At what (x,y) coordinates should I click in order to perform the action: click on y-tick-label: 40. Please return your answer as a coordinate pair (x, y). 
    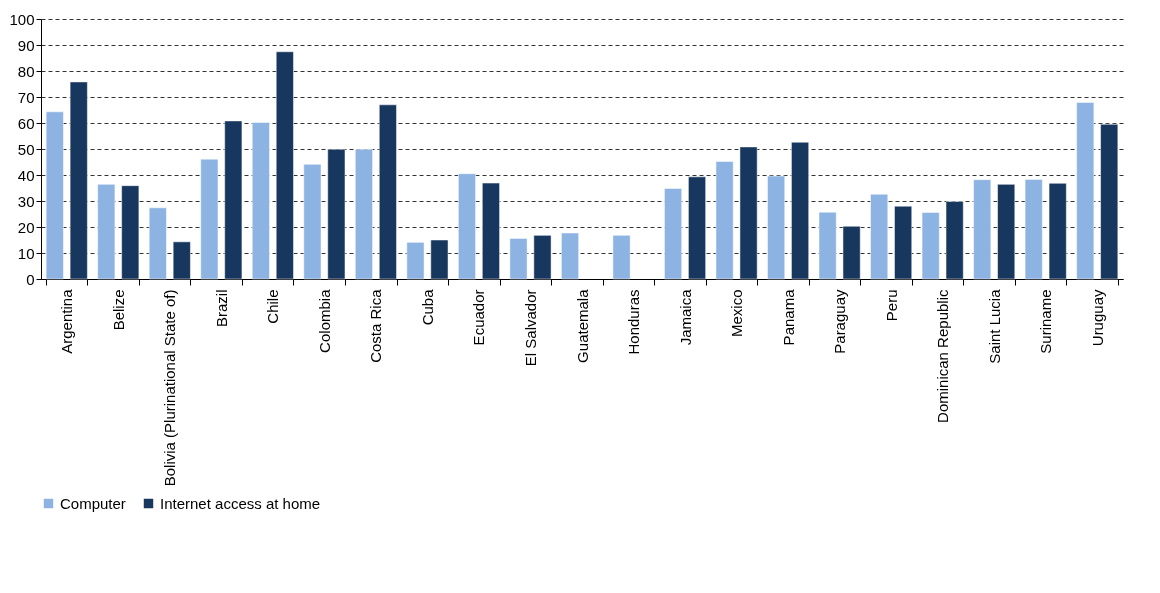
    Looking at the image, I should click on (26, 175).